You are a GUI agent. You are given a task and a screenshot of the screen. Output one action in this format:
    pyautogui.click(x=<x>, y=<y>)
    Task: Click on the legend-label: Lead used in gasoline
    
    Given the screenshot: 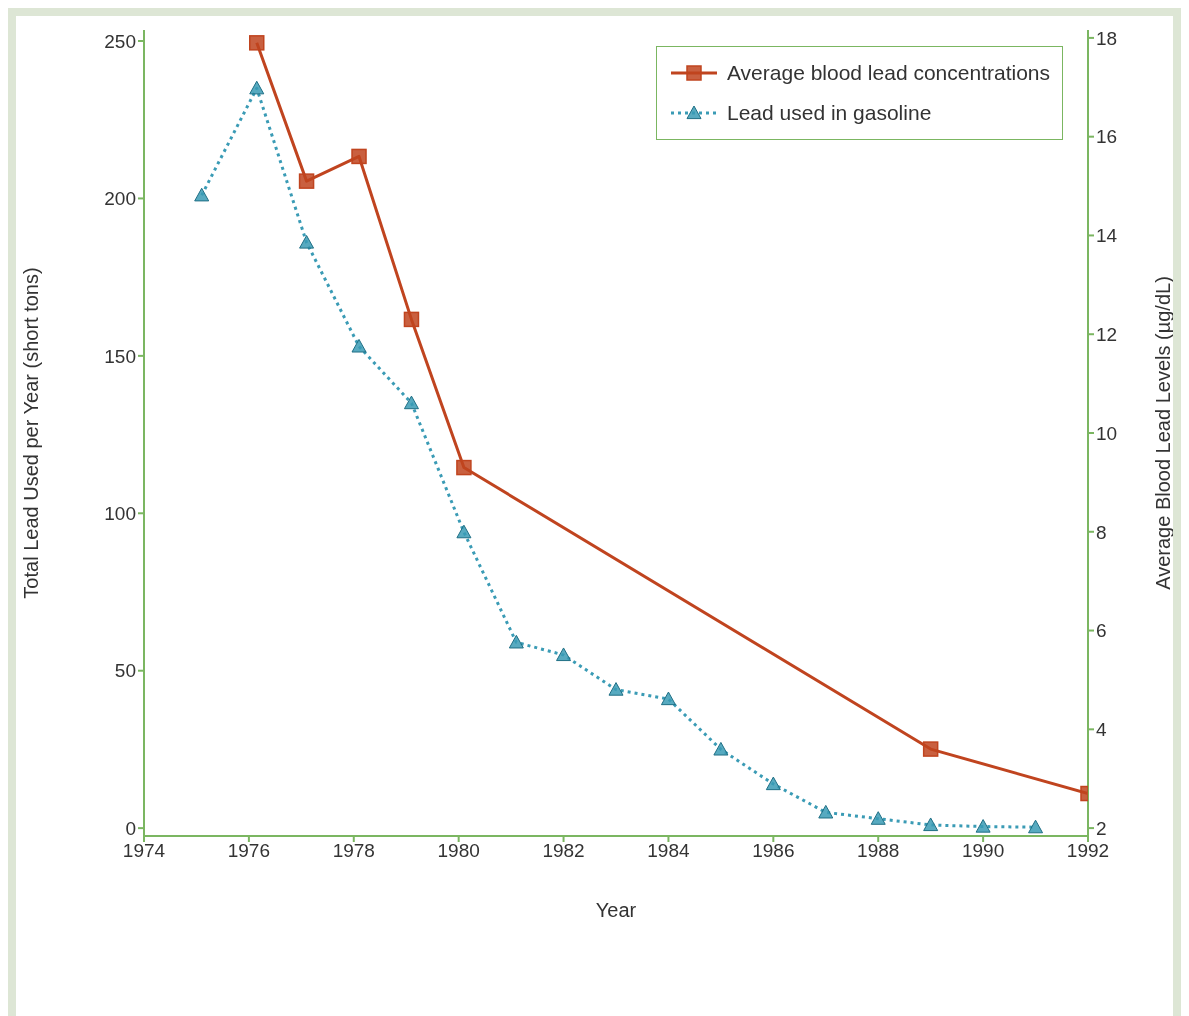 What is the action you would take?
    pyautogui.click(x=829, y=113)
    